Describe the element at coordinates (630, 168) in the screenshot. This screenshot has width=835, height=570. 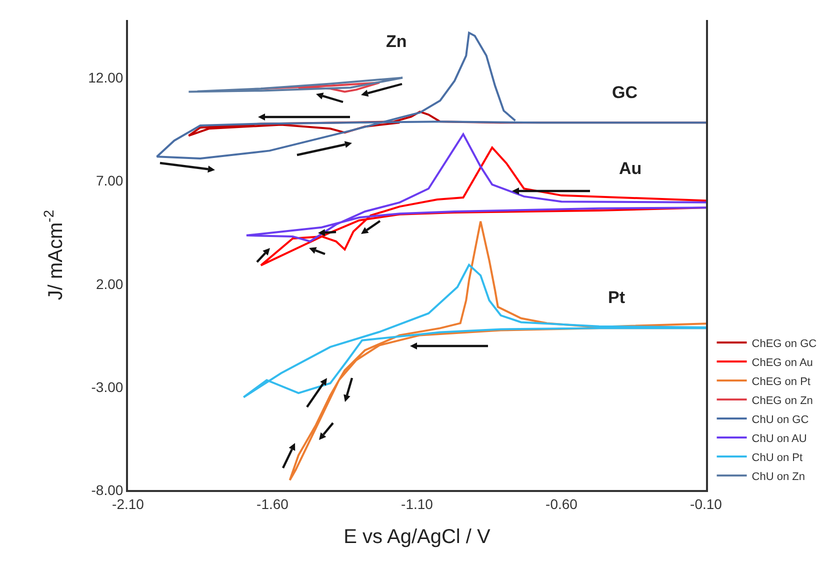
I see `annotation: Au` at that location.